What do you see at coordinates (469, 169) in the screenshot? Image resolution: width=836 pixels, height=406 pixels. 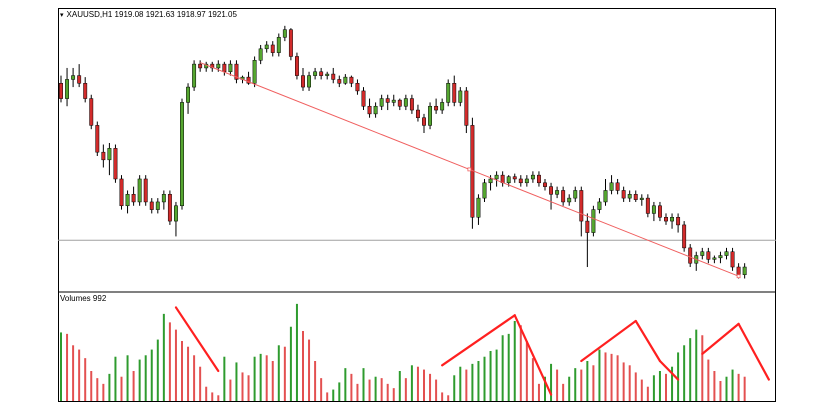 I see `trendline-midpoint-handle` at bounding box center [469, 169].